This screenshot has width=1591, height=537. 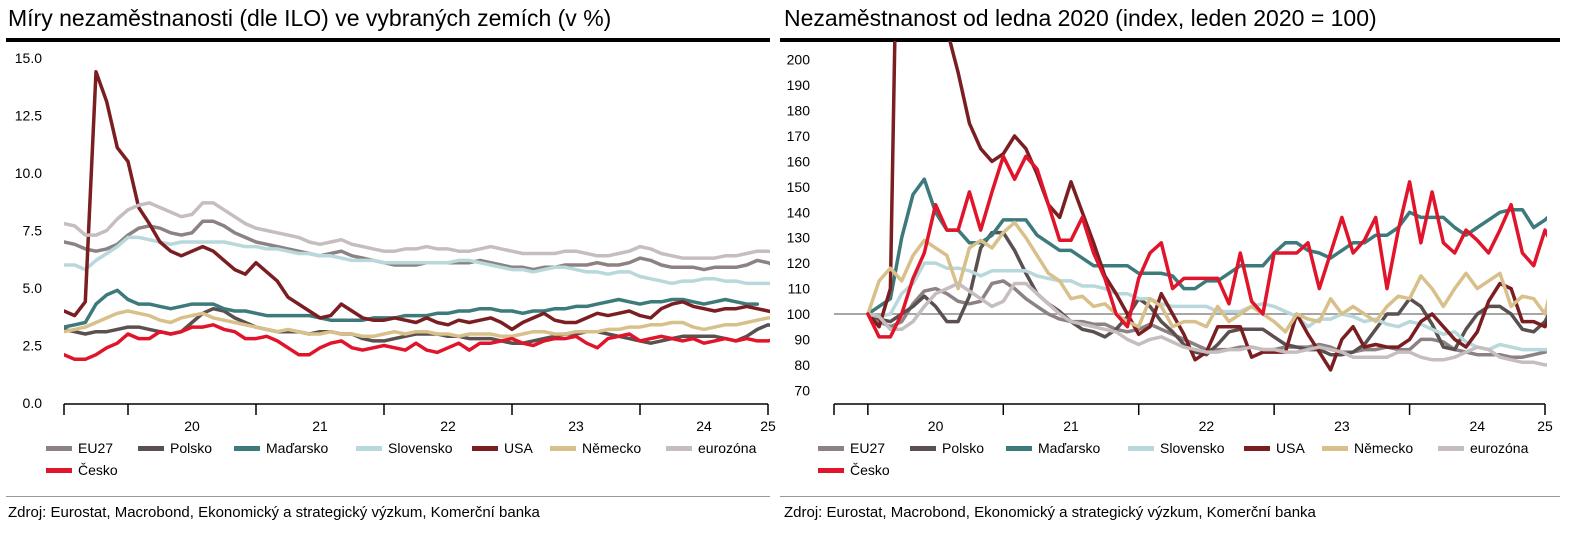 I want to click on y-tick-label: 10.0, so click(x=28, y=173).